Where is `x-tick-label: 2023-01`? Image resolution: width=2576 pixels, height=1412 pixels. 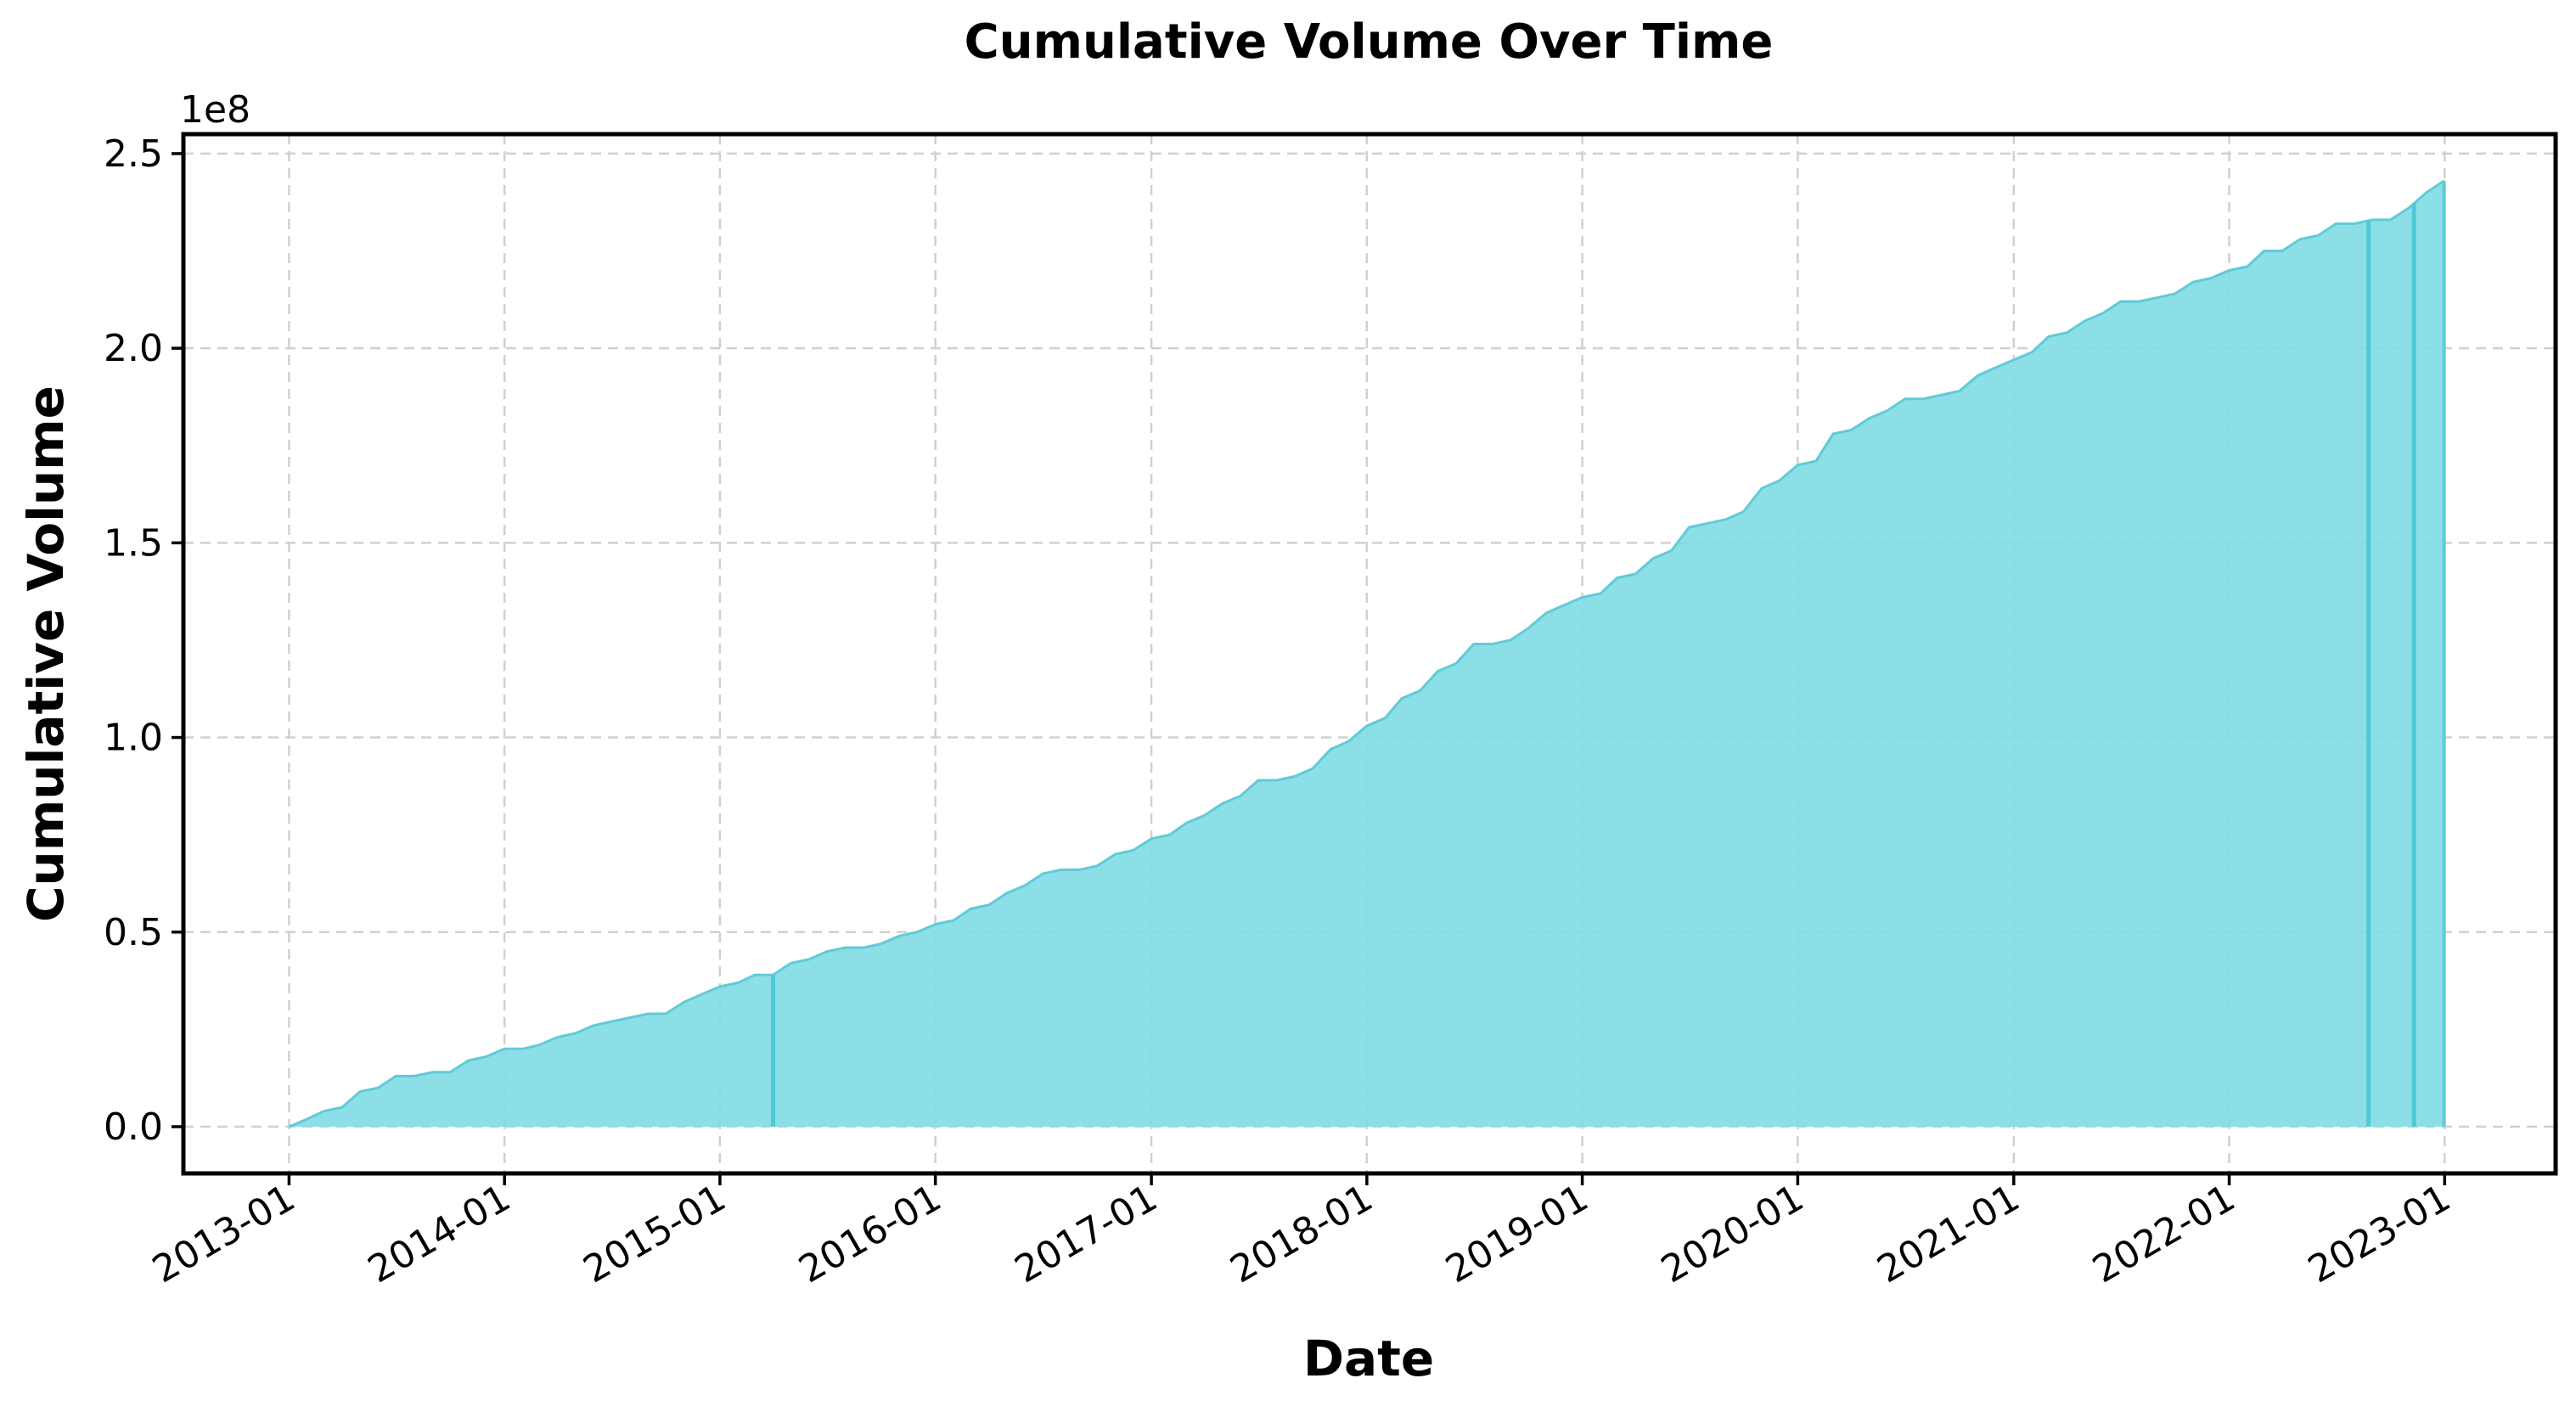 x-tick-label: 2023-01 is located at coordinates (2379, 1233).